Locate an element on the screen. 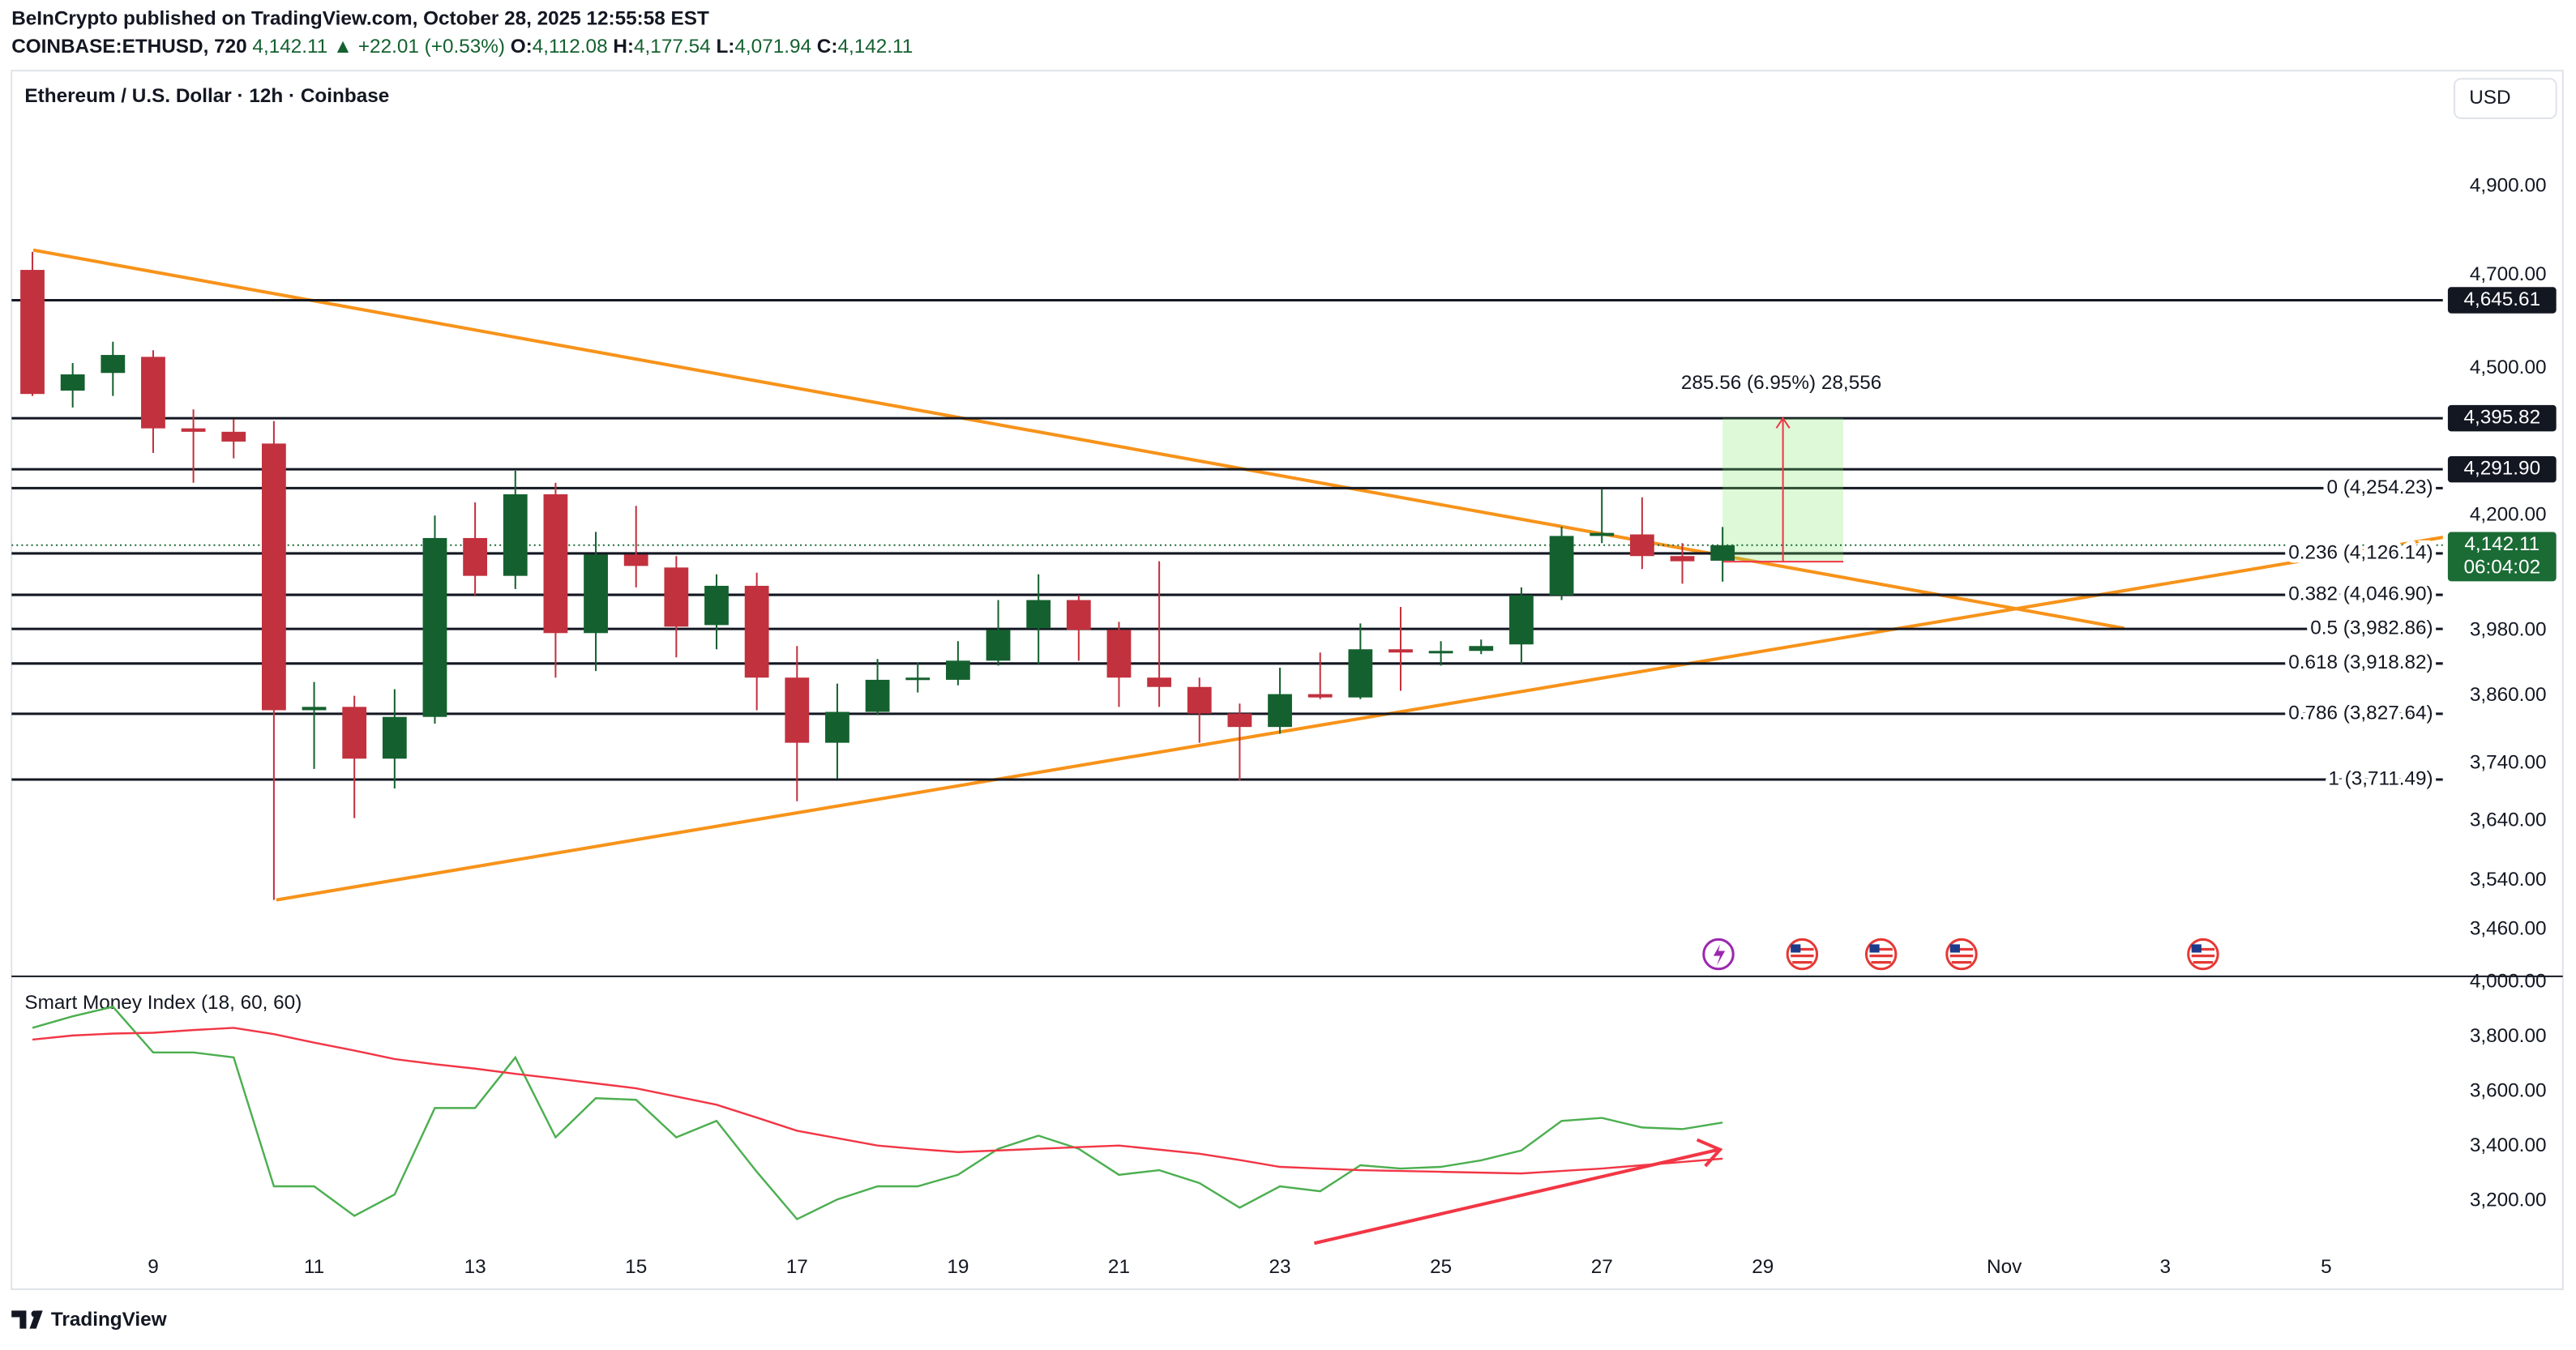 The height and width of the screenshot is (1350, 2576). x-tick-label: 21 is located at coordinates (1119, 1267).